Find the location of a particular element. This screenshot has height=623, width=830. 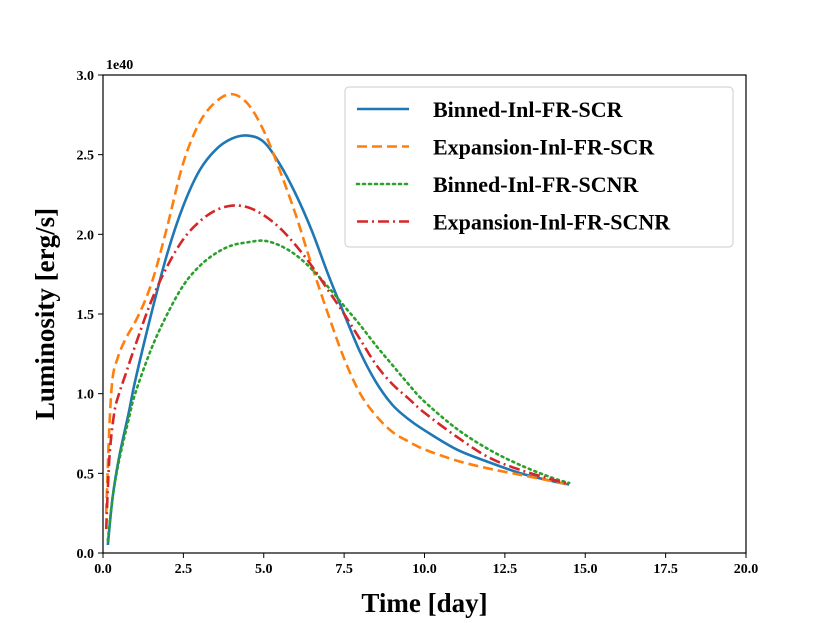

y-tick-label: 2.0 is located at coordinates (86, 235).